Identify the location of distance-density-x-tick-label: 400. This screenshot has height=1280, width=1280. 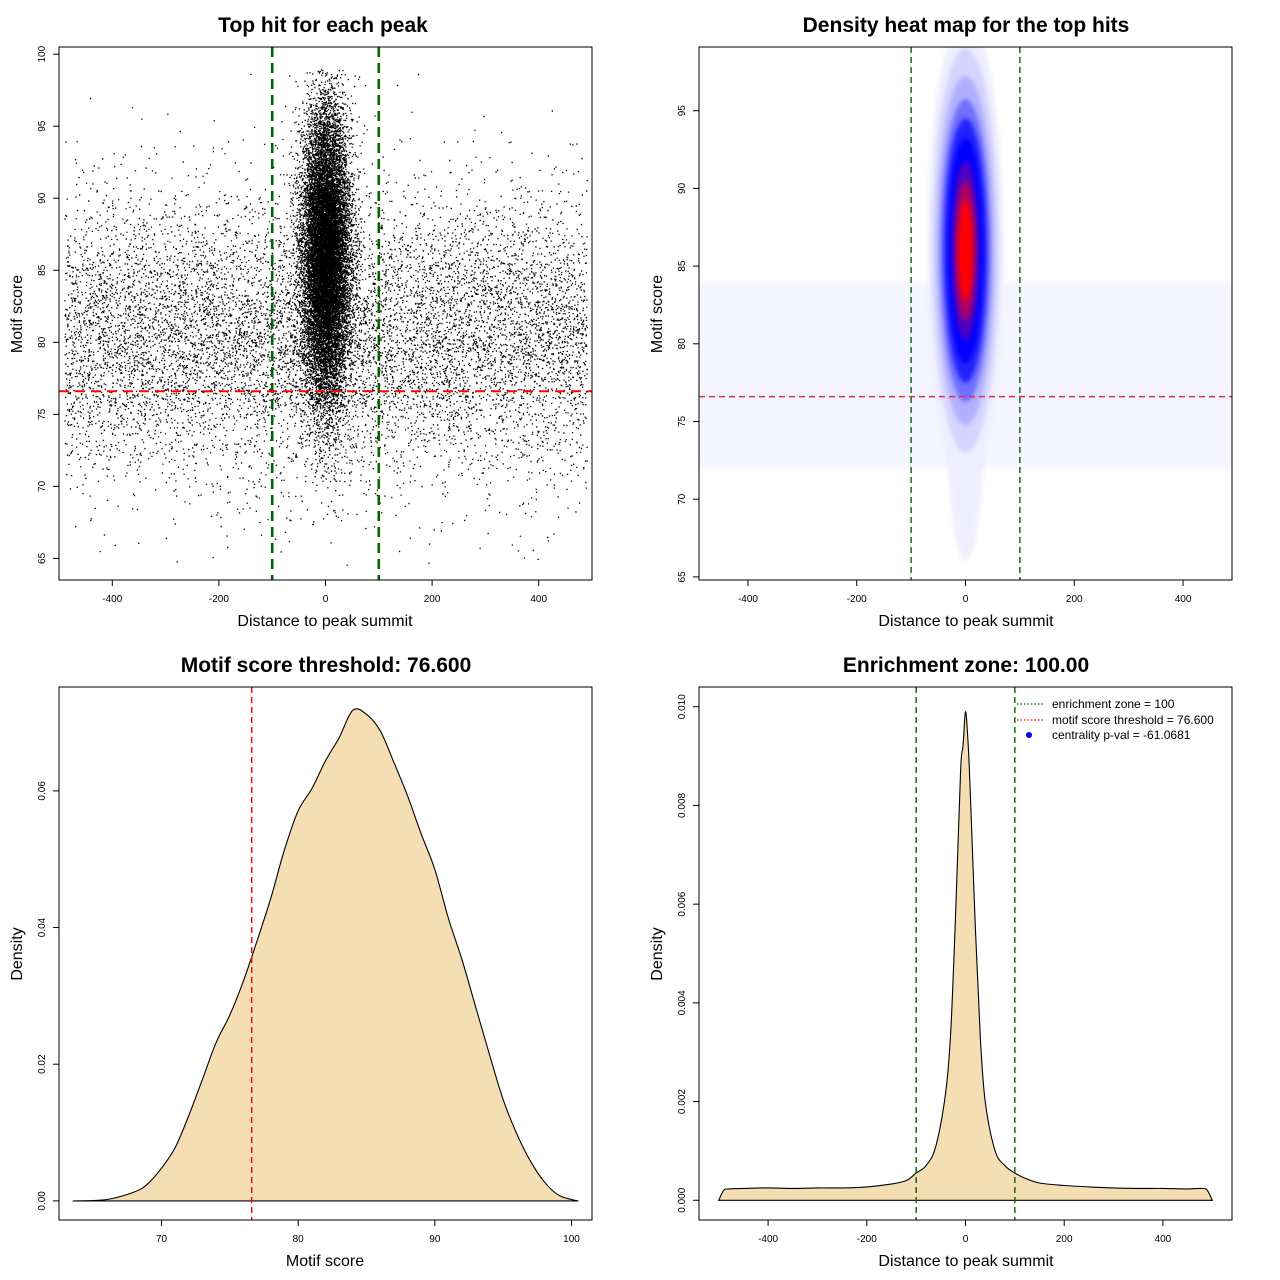
(1163, 1239).